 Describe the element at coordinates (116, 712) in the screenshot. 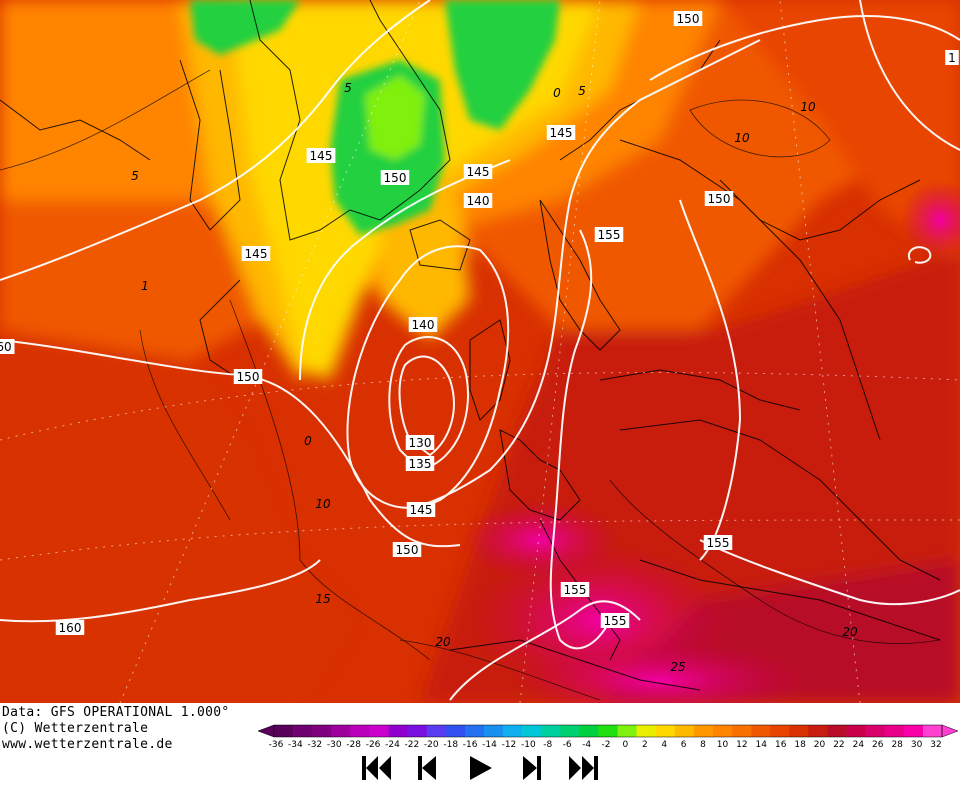

I see `data-source-label: Data: GFS OPERATIONAL 1.000°` at that location.